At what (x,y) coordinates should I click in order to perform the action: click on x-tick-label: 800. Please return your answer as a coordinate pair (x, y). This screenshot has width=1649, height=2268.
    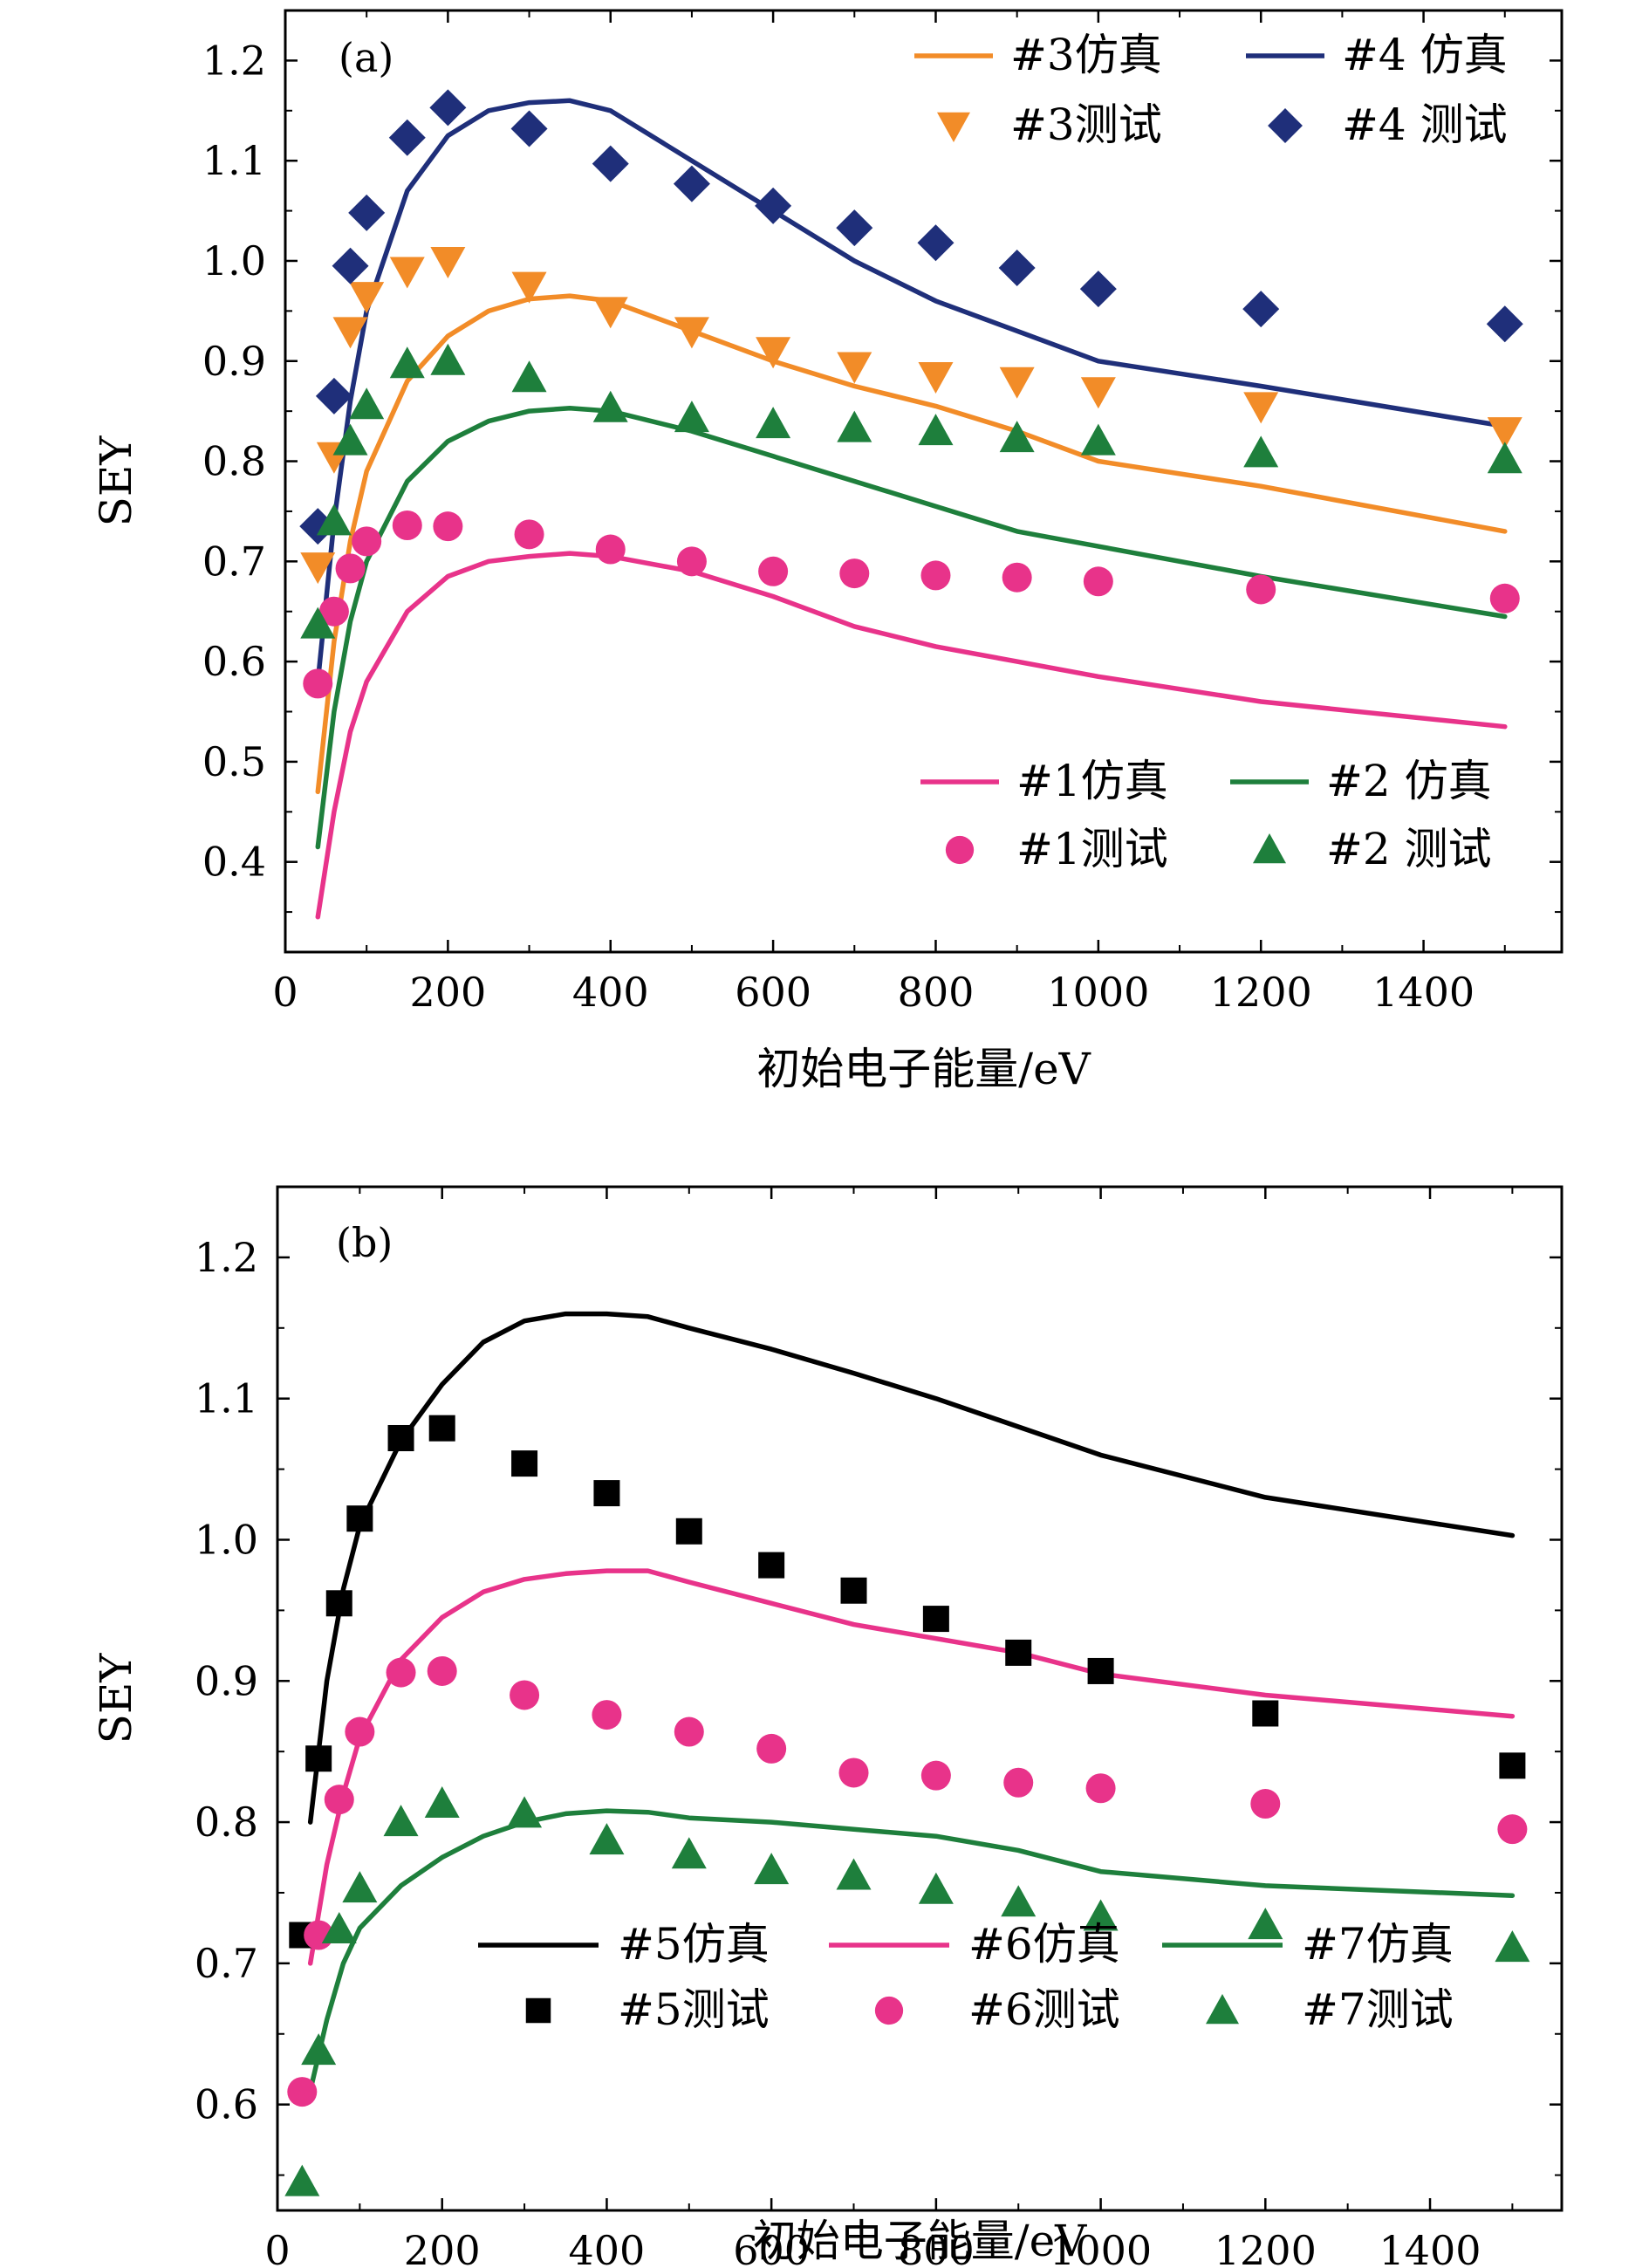
    Looking at the image, I should click on (936, 2247).